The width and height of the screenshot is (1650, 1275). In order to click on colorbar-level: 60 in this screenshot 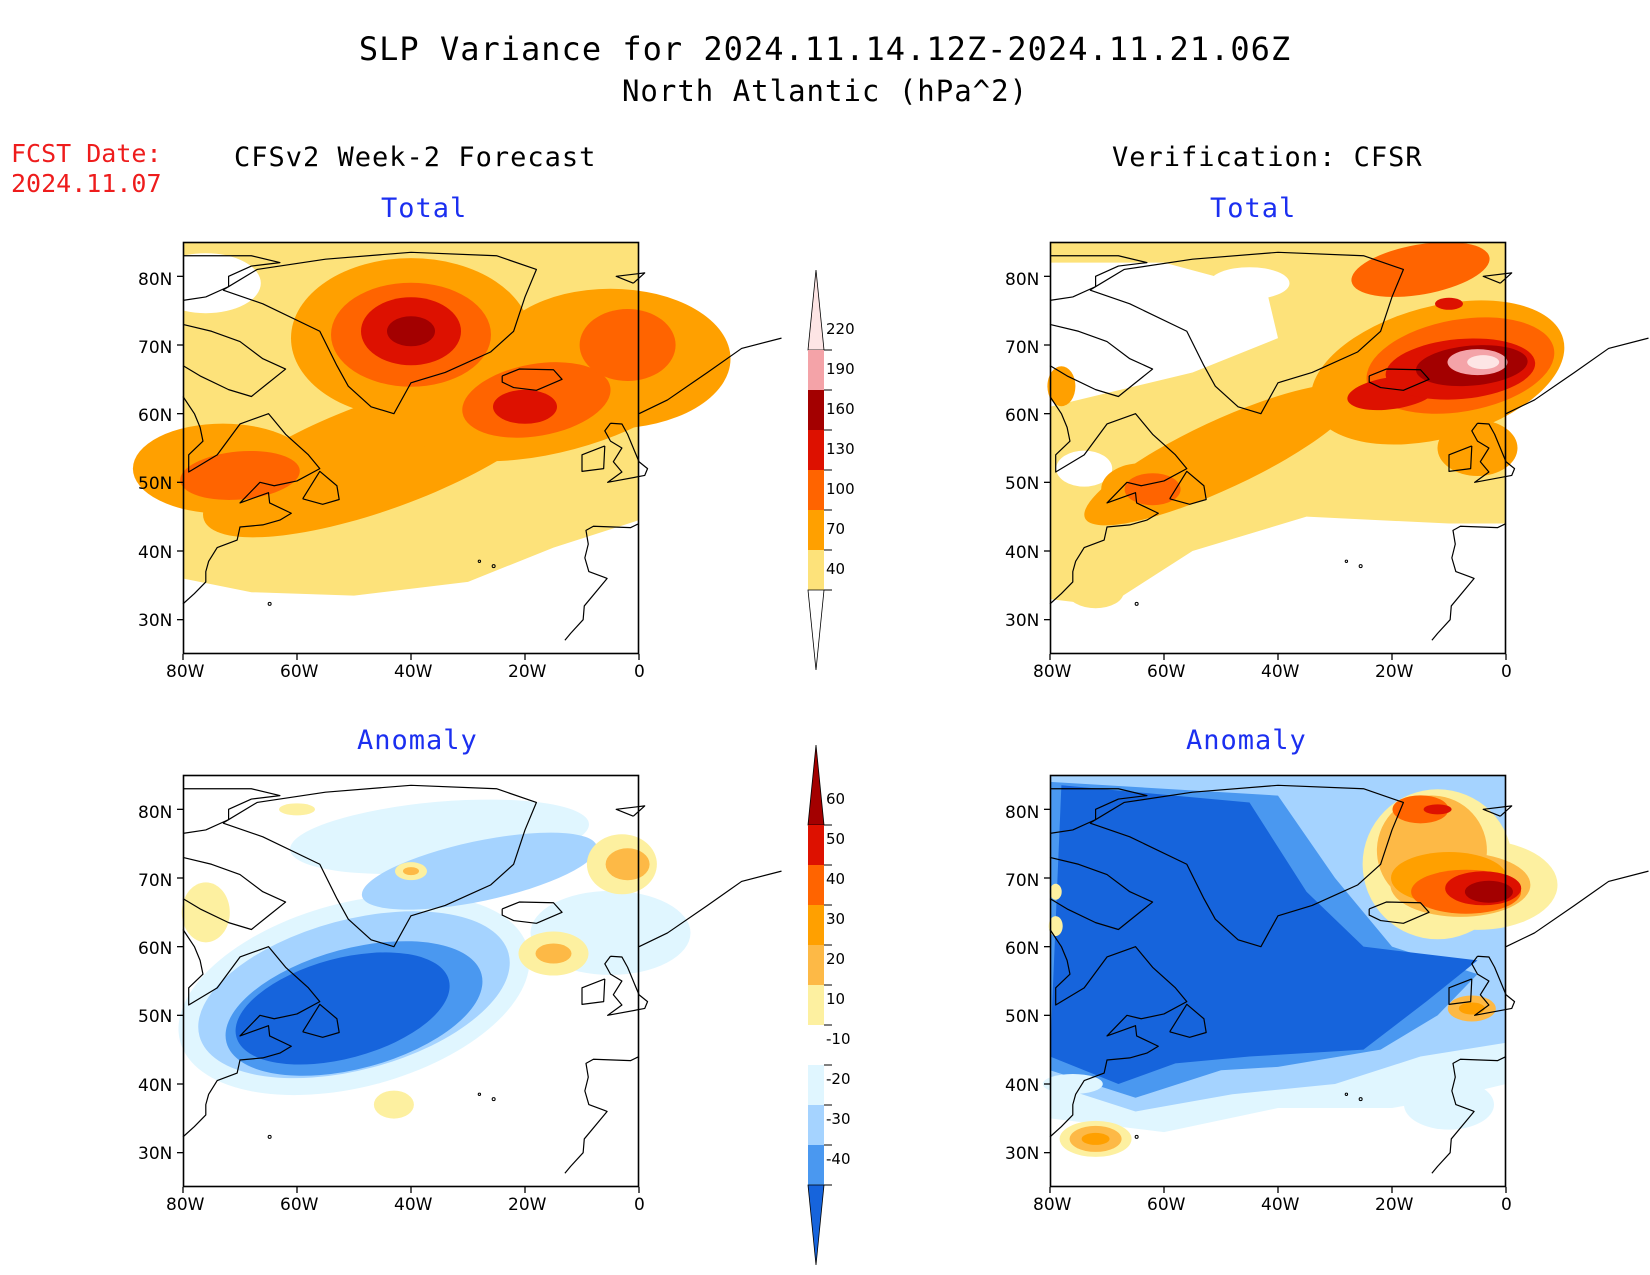, I will do `click(836, 799)`.